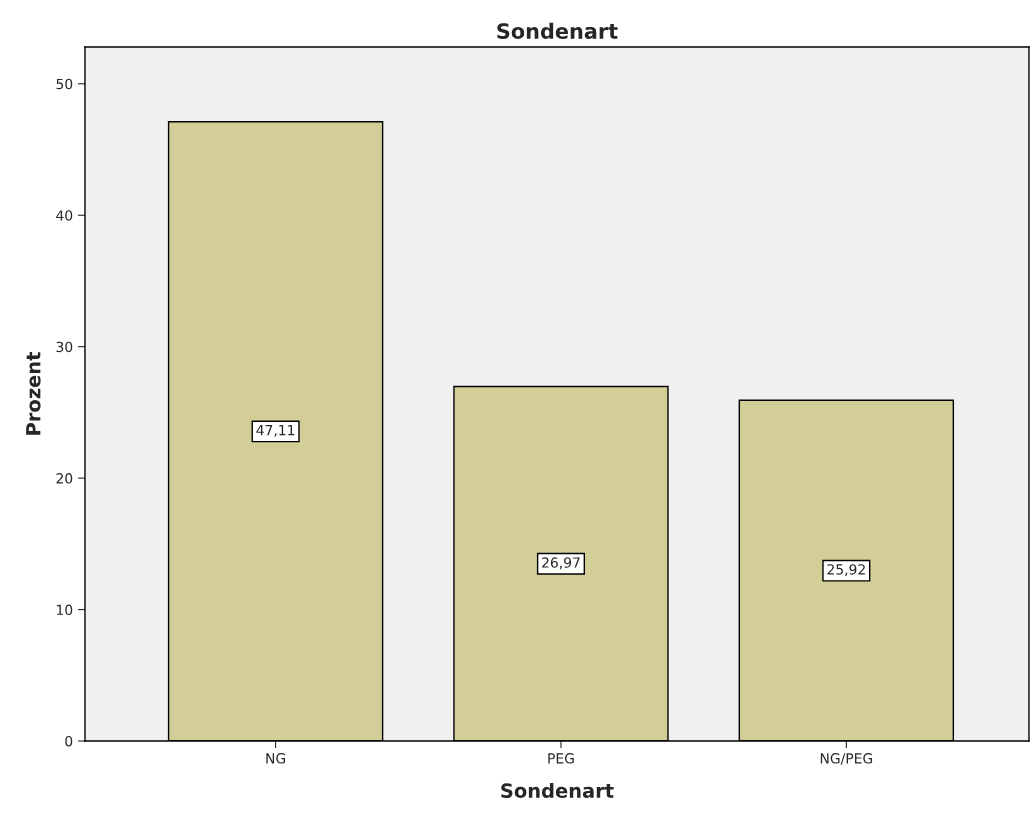 The image size is (1030, 817). Describe the element at coordinates (557, 790) in the screenshot. I see `x-axis-title: Sondenart` at that location.